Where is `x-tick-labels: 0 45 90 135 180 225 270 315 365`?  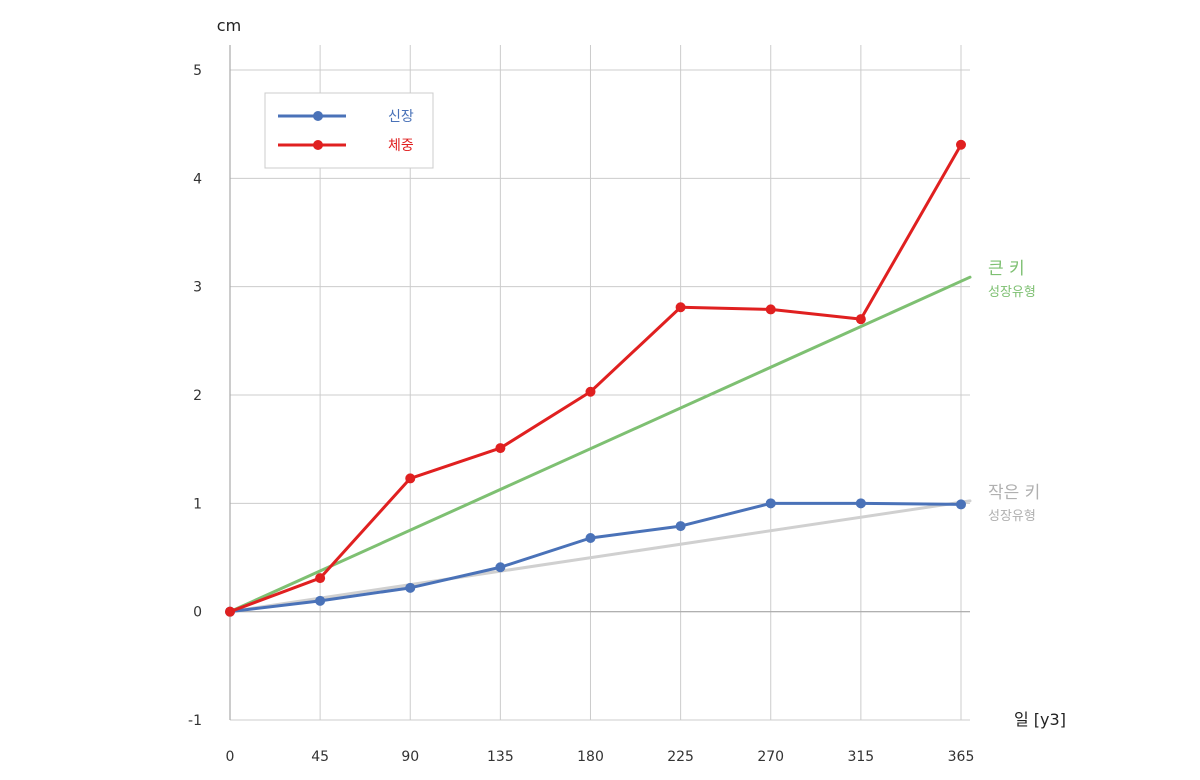 x-tick-labels: 0 45 90 135 180 225 270 315 365 is located at coordinates (600, 757).